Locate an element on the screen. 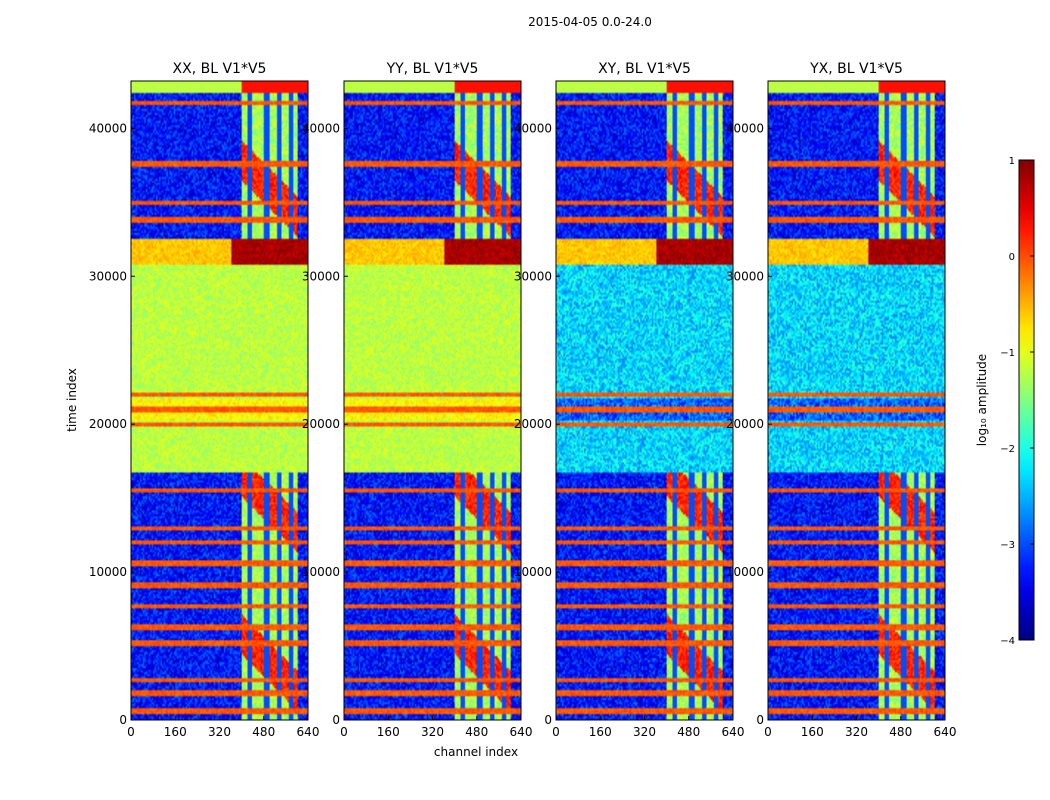 The image size is (1050, 800). colorbar: 1 0 −1 −2 −3 −4 log₁₀ amplitude is located at coordinates (1005, 401).